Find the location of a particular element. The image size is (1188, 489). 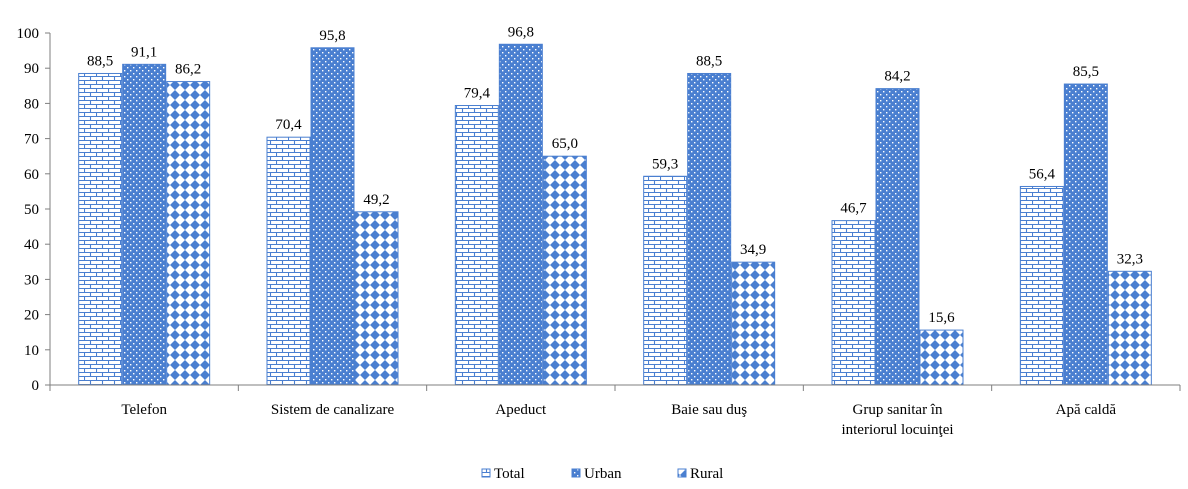

y-tick-label: 90 is located at coordinates (31, 69).